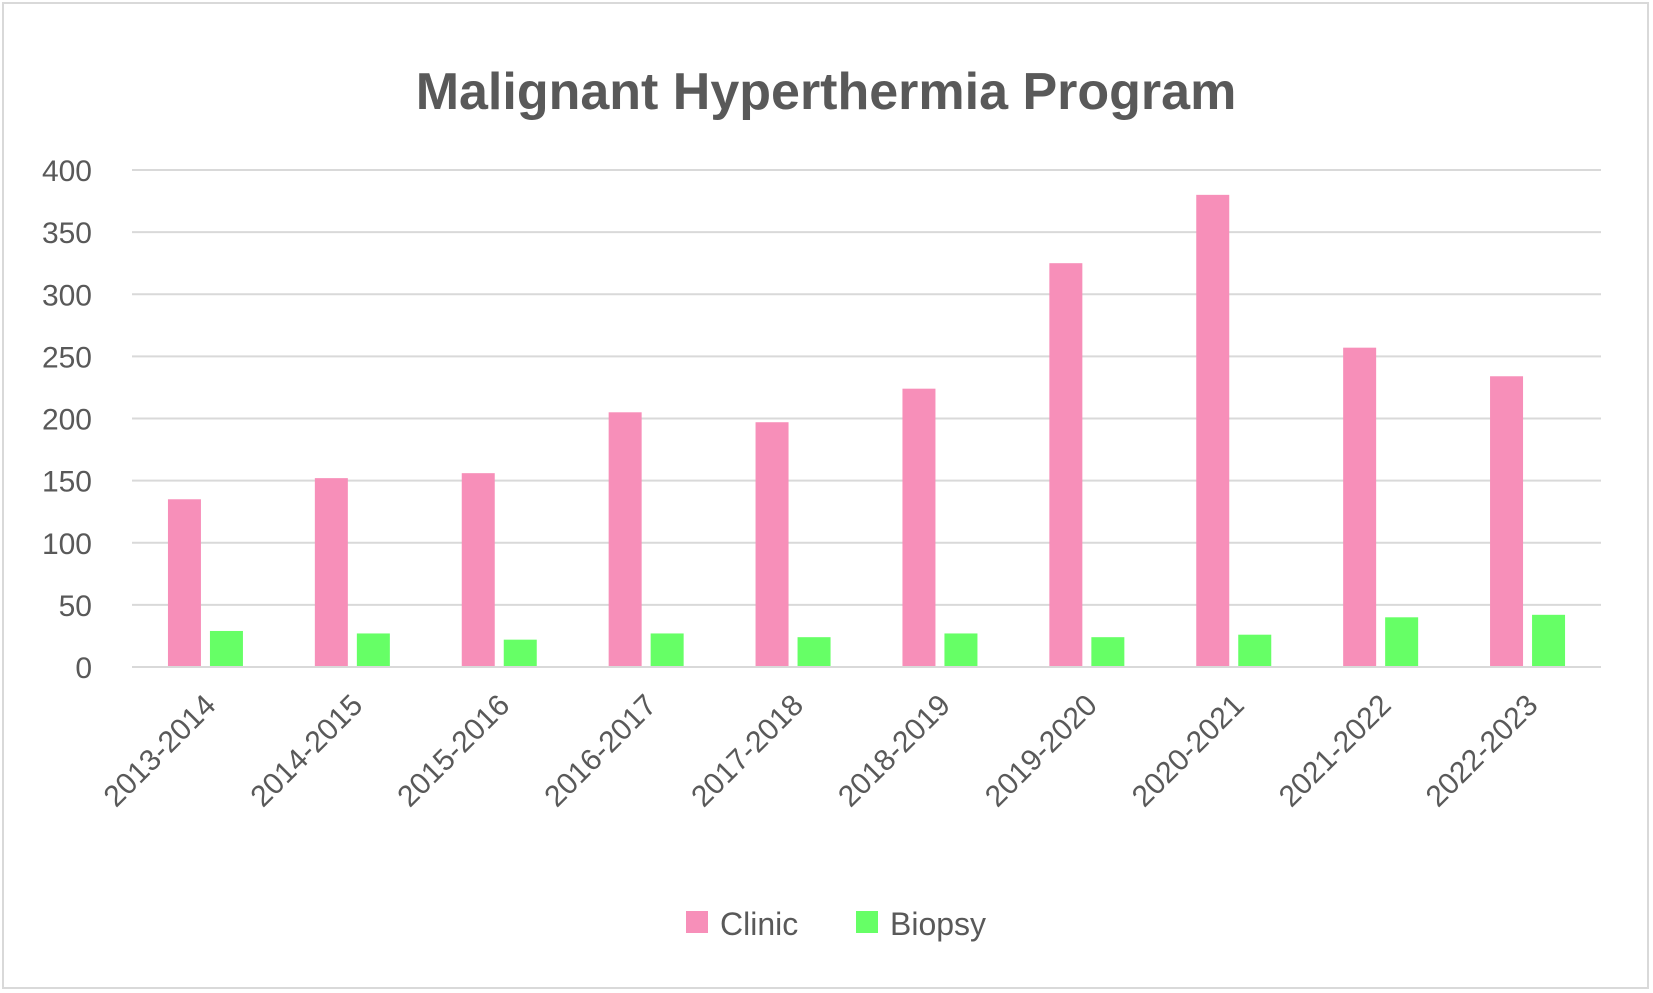 The width and height of the screenshot is (1653, 993). Describe the element at coordinates (67, 233) in the screenshot. I see `y-tick-label: 350` at that location.